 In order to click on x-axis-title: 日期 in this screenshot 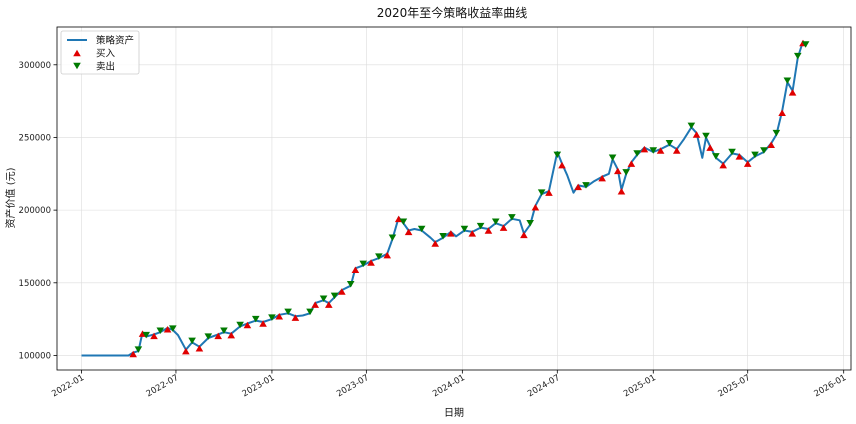, I will do `click(454, 413)`.